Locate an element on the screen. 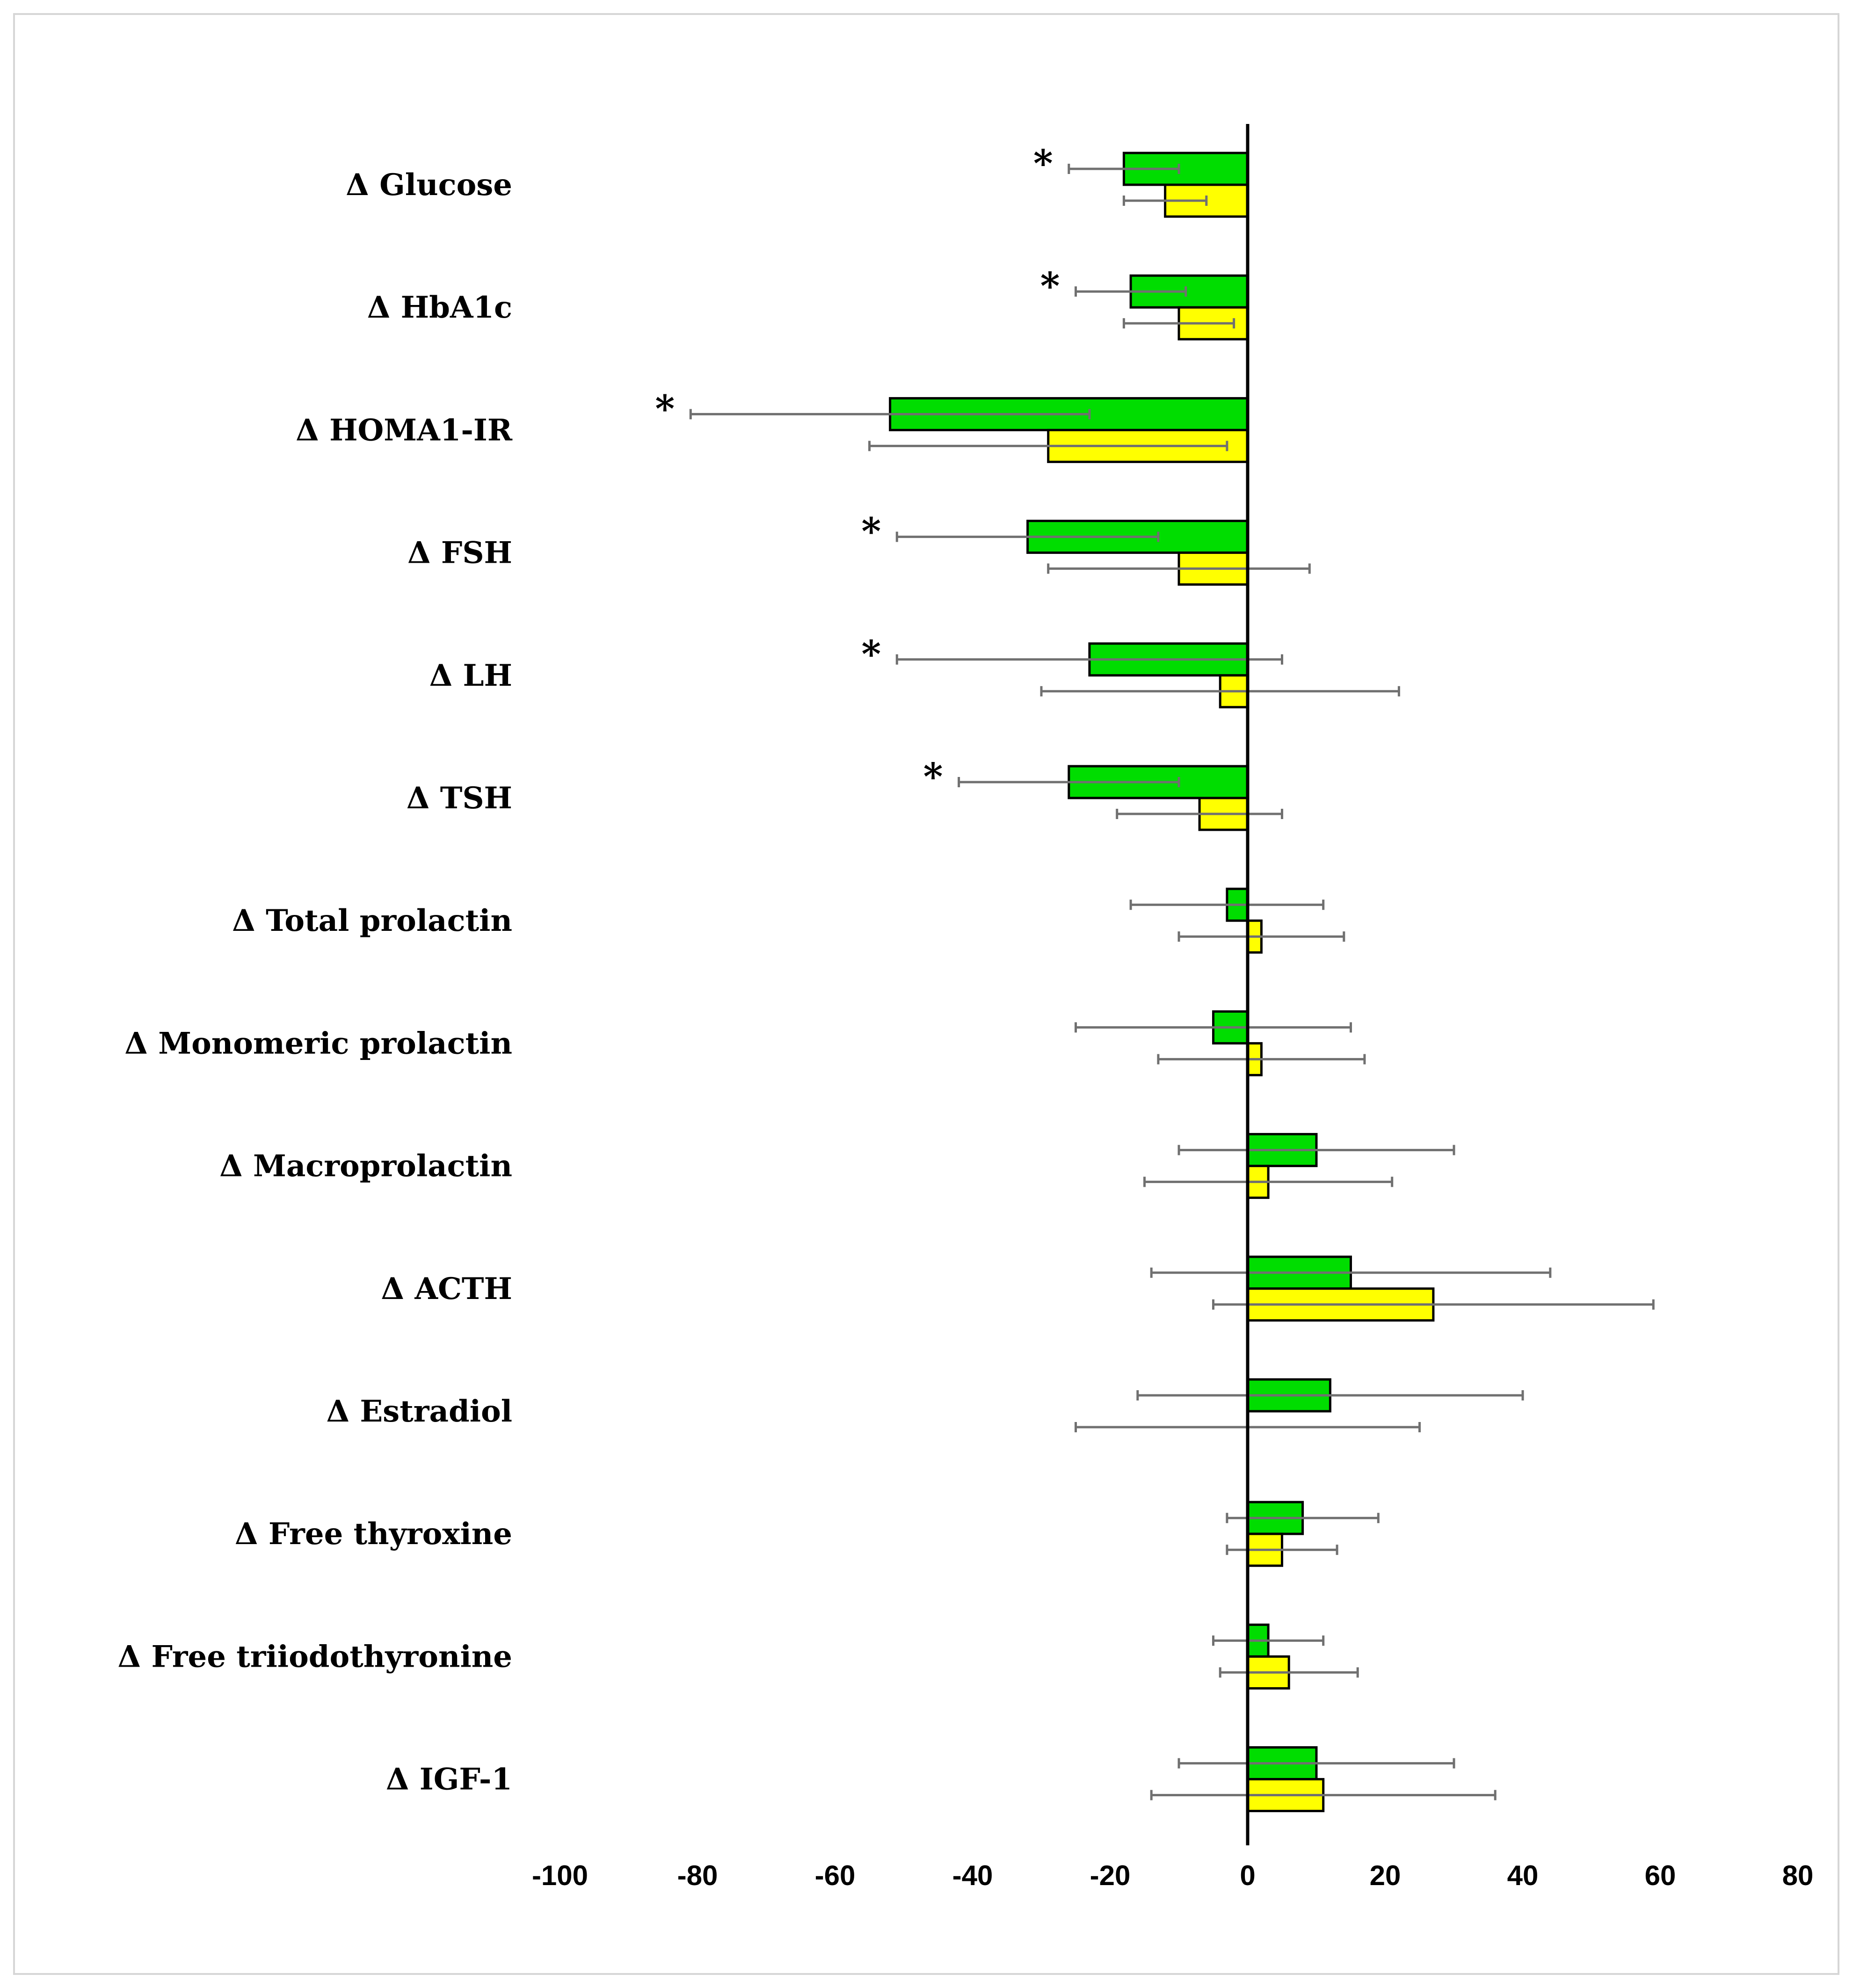  category-label: Δ HOMA1-IR is located at coordinates (404, 430).